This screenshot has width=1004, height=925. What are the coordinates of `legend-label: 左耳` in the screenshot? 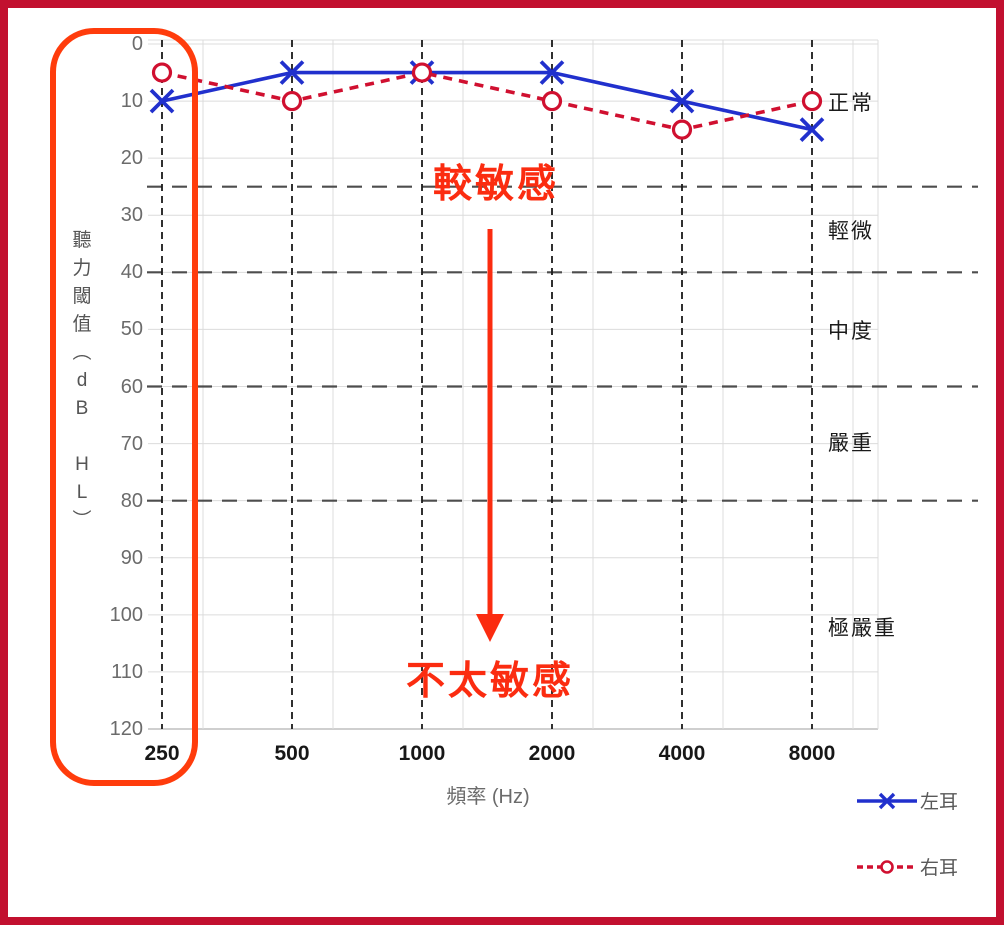 It's located at (939, 802).